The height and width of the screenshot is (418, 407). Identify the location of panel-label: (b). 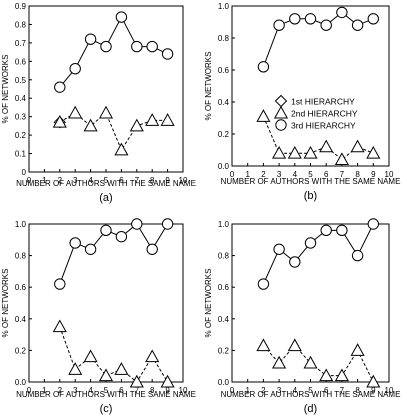
(310, 196).